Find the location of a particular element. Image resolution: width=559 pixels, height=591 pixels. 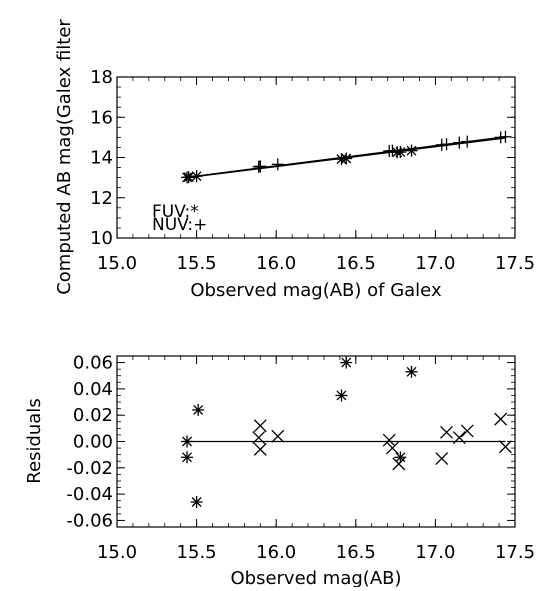

y-axis-label: Residuals is located at coordinates (34, 440).